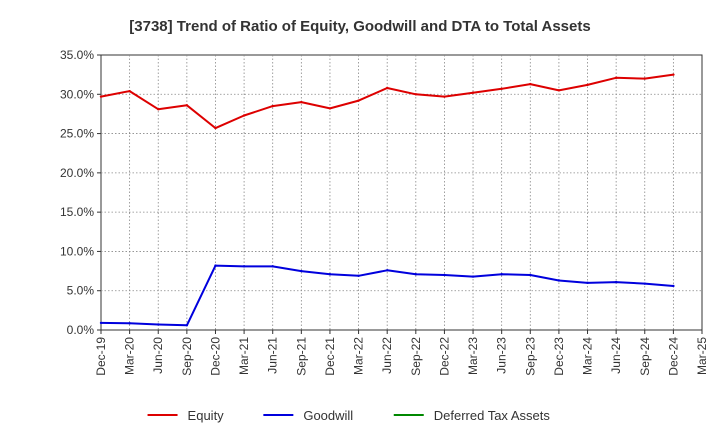 Image resolution: width=720 pixels, height=440 pixels. What do you see at coordinates (645, 356) in the screenshot?
I see `x-tick-label: Sep-24` at bounding box center [645, 356].